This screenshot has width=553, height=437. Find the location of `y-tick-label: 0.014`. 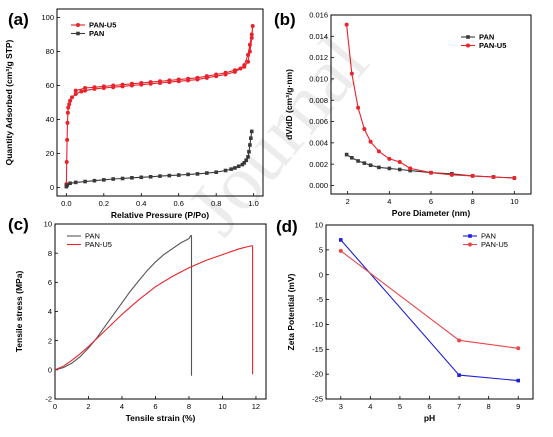

y-tick-label: 0.014 is located at coordinates (318, 36).